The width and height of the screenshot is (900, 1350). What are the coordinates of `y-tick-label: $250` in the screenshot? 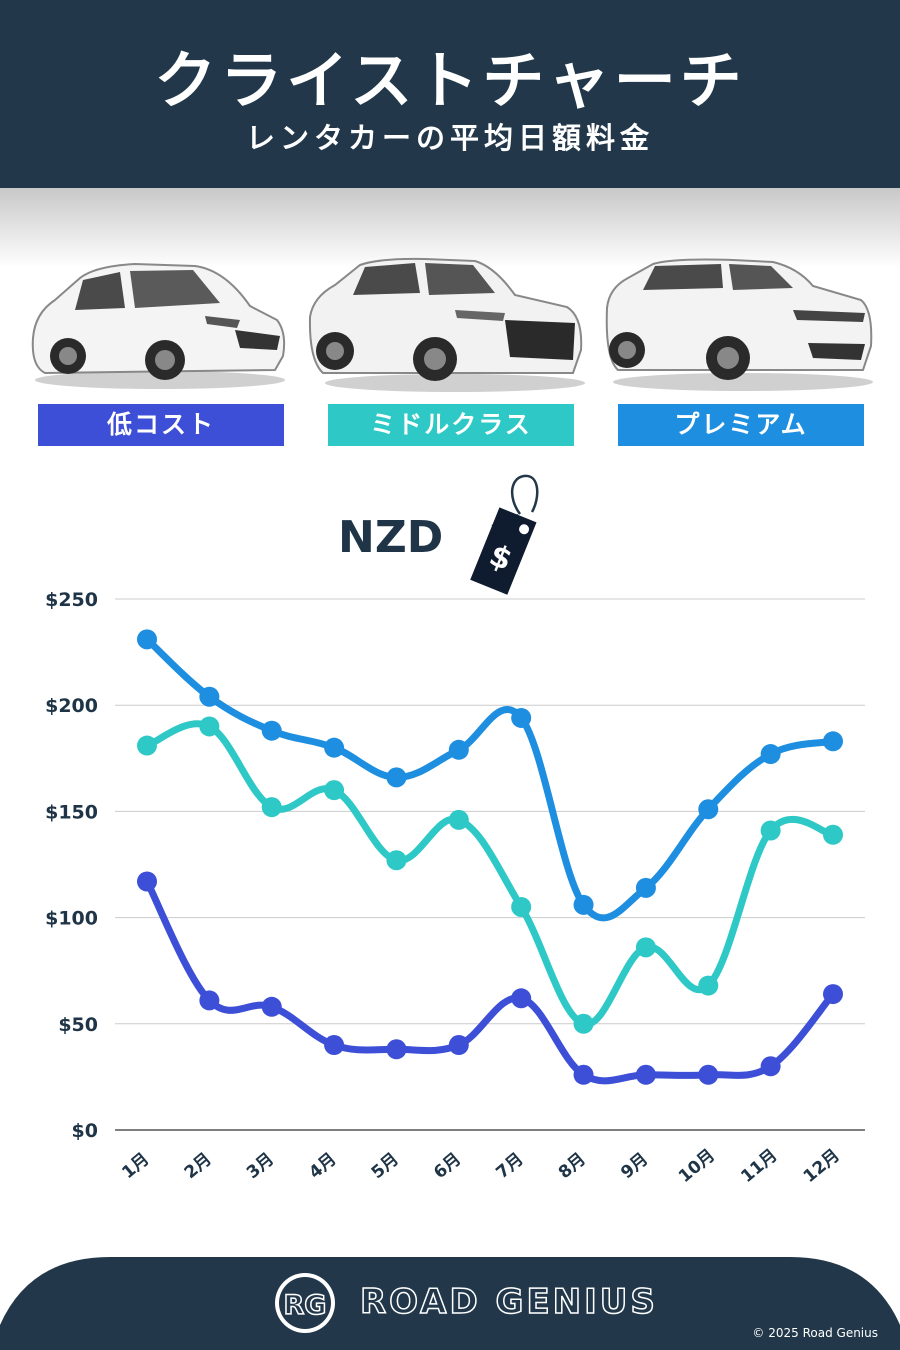 It's located at (71, 600).